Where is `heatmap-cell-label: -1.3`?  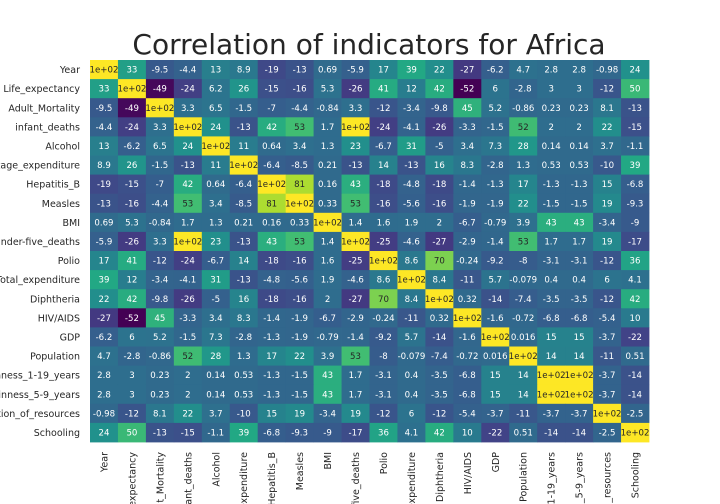
heatmap-cell-label: -1.3 is located at coordinates (271, 338).